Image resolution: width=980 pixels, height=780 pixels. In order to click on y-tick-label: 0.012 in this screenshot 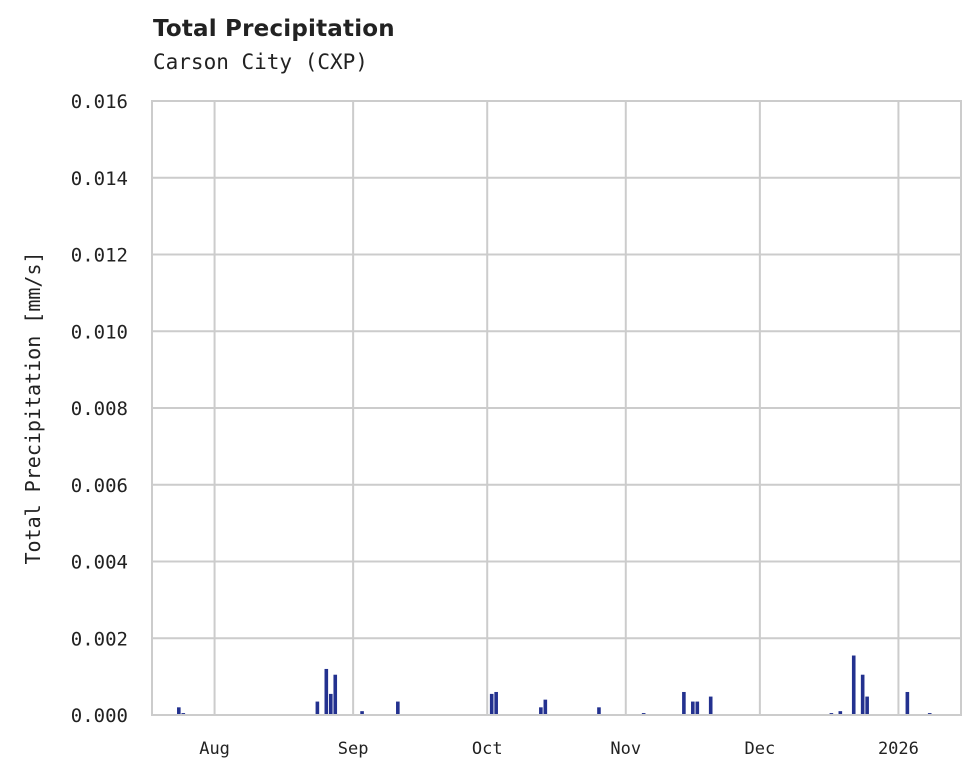, I will do `click(99, 256)`.